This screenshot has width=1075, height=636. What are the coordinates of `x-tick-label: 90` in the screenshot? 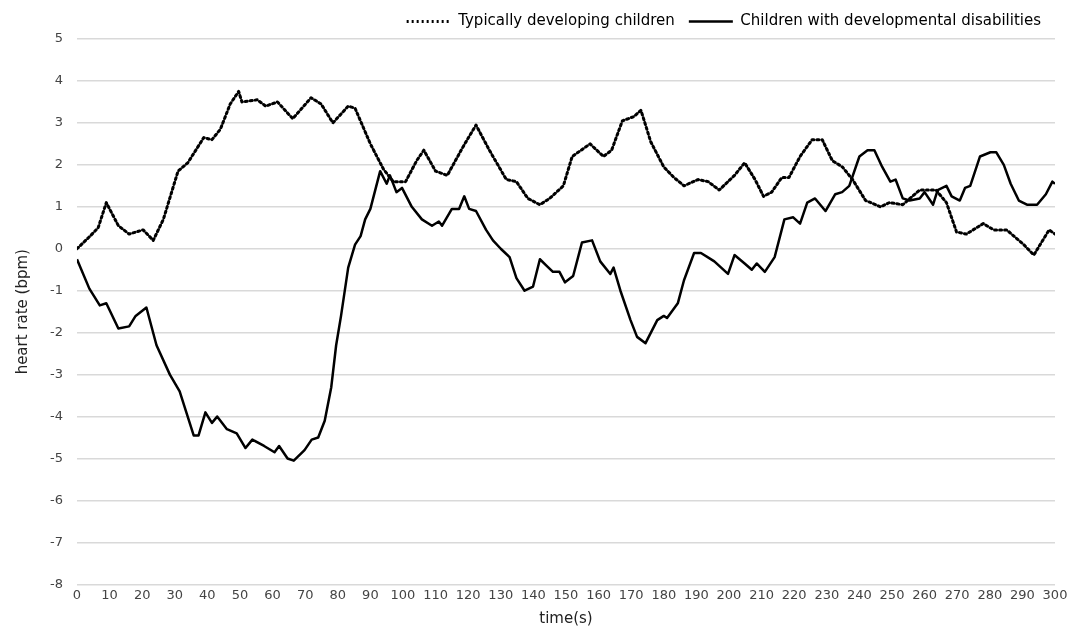 It's located at (370, 594).